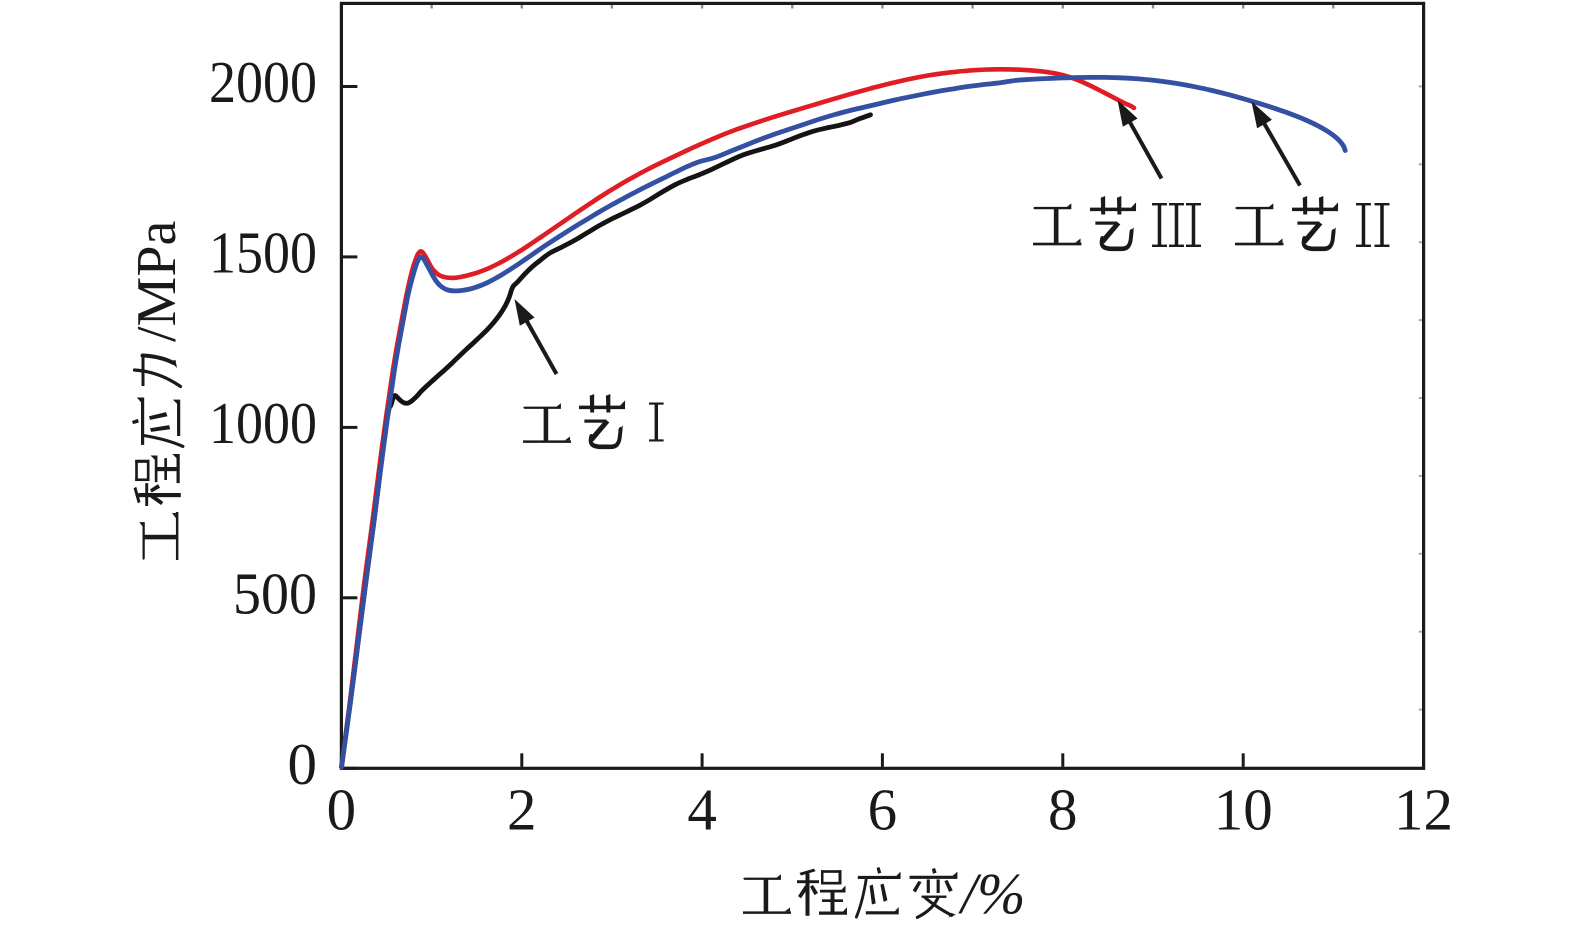 This screenshot has width=1575, height=931. What do you see at coordinates (275, 593) in the screenshot?
I see `svg-text: 500` at bounding box center [275, 593].